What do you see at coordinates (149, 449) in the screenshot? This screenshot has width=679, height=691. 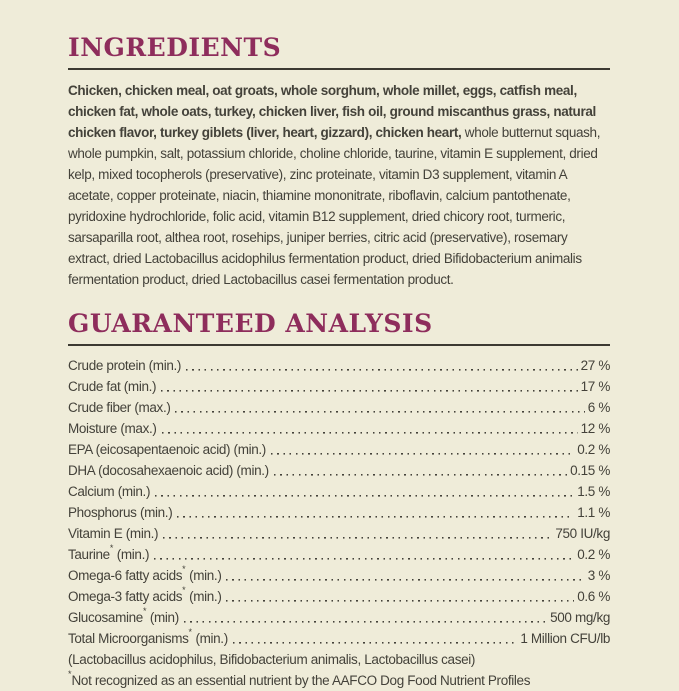 I see `label-text: EPA (eicosapentaenoic acid)` at bounding box center [149, 449].